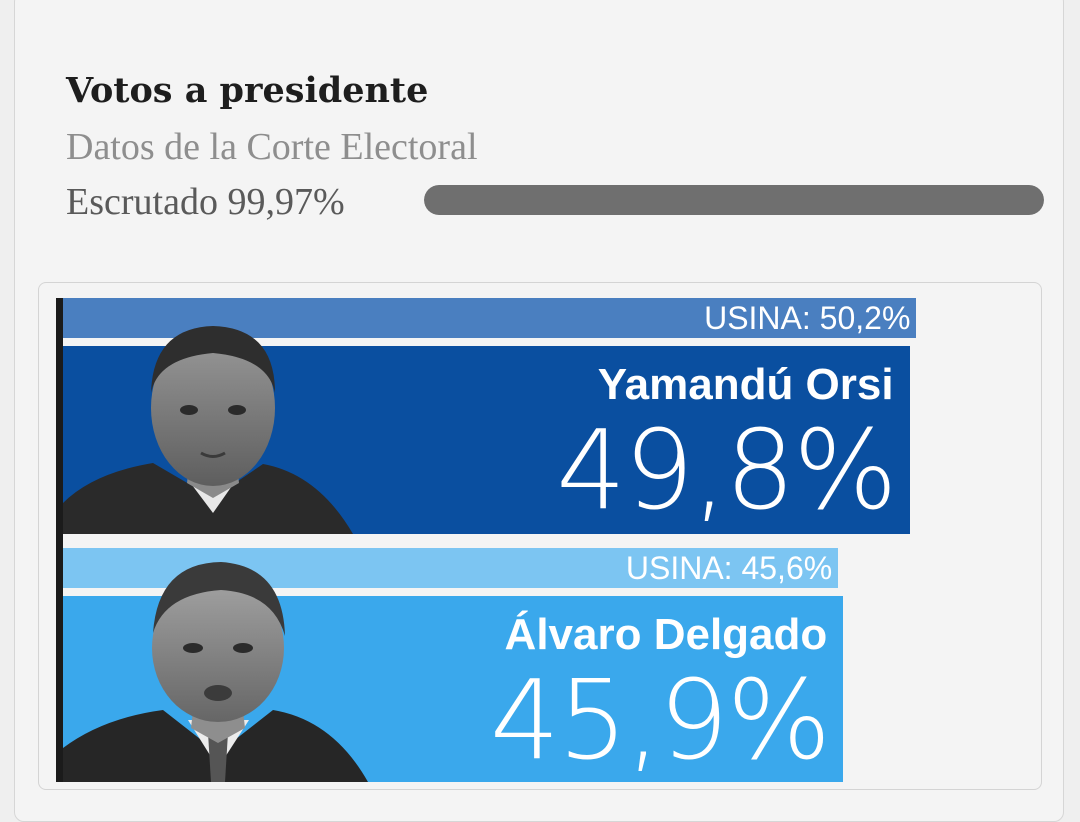 Image resolution: width=1080 pixels, height=822 pixels. What do you see at coordinates (666, 634) in the screenshot?
I see `candidate-name-delgado: Álvaro Delgado` at bounding box center [666, 634].